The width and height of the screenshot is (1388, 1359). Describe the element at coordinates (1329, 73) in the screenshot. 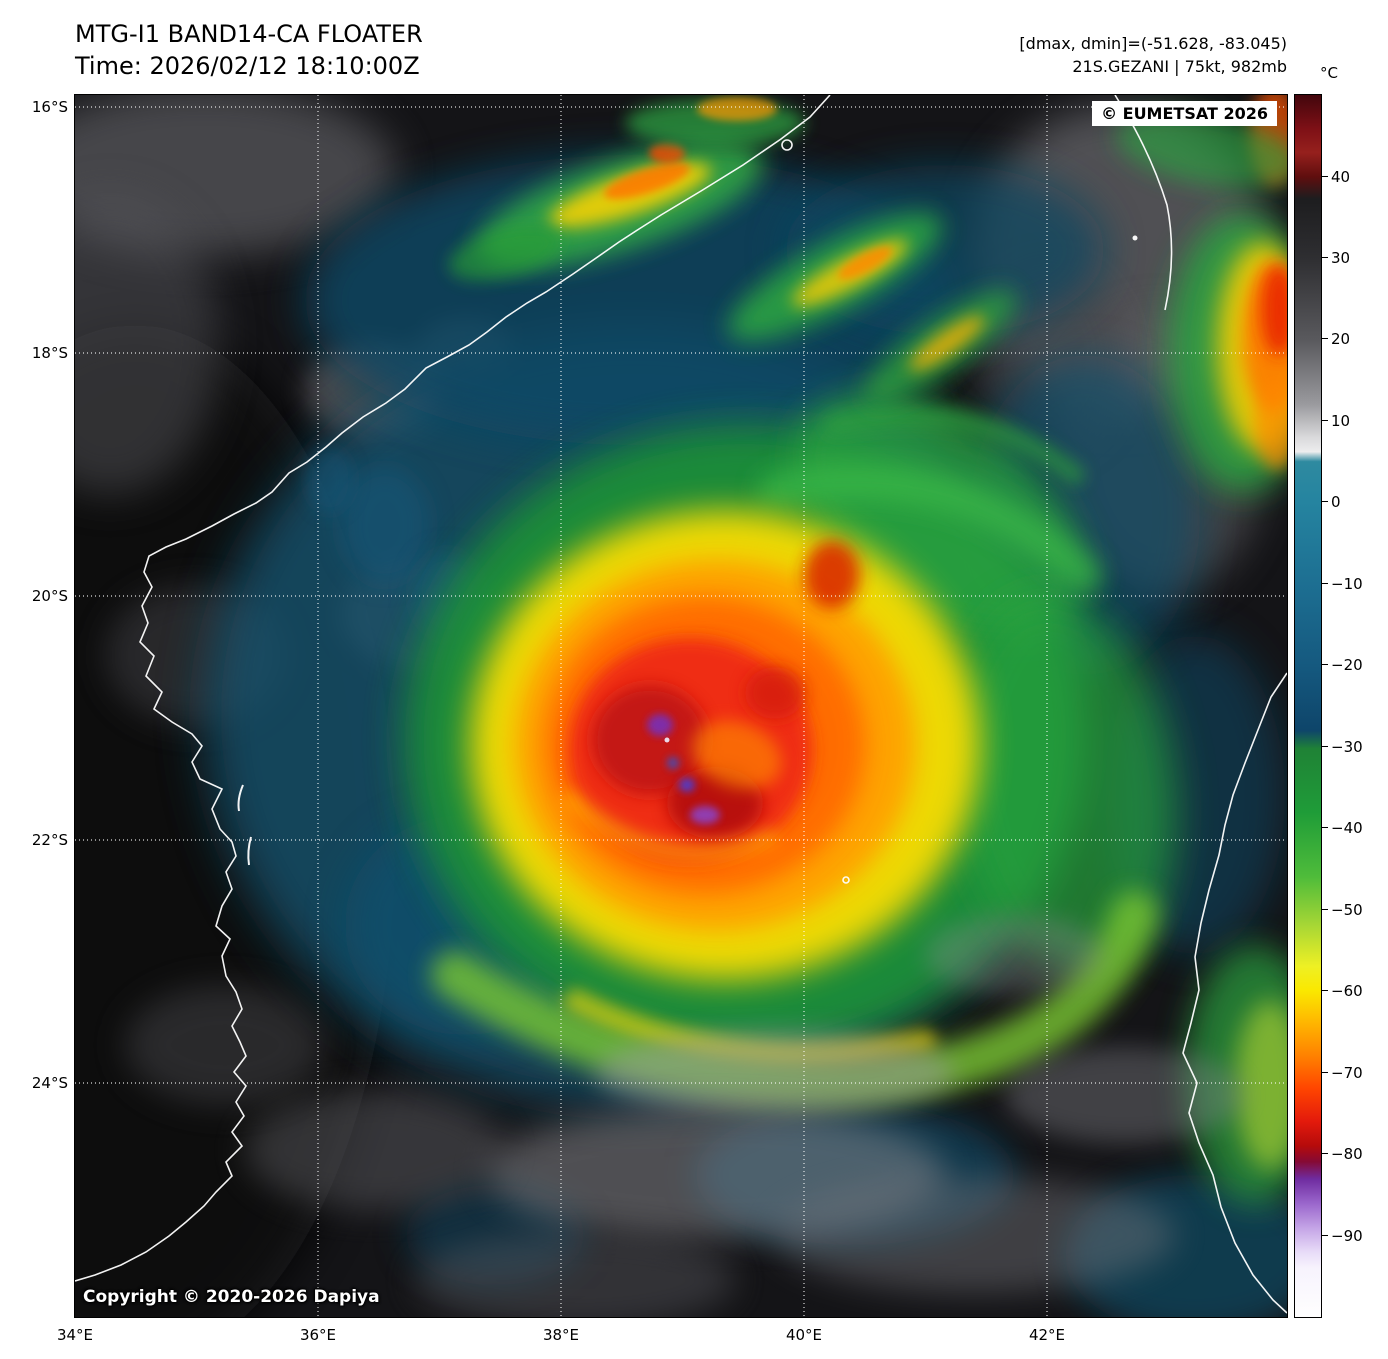

I see `colorbar-unit-label: °C` at that location.